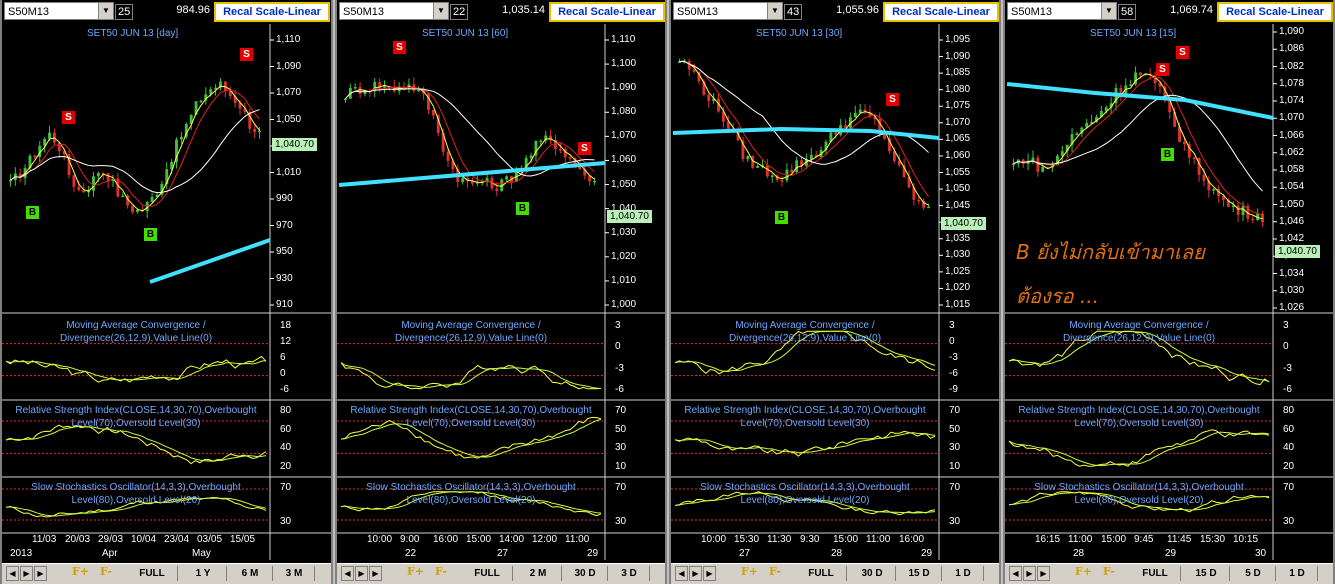  What do you see at coordinates (958, 189) in the screenshot?
I see `price-tick: 1,050` at bounding box center [958, 189].